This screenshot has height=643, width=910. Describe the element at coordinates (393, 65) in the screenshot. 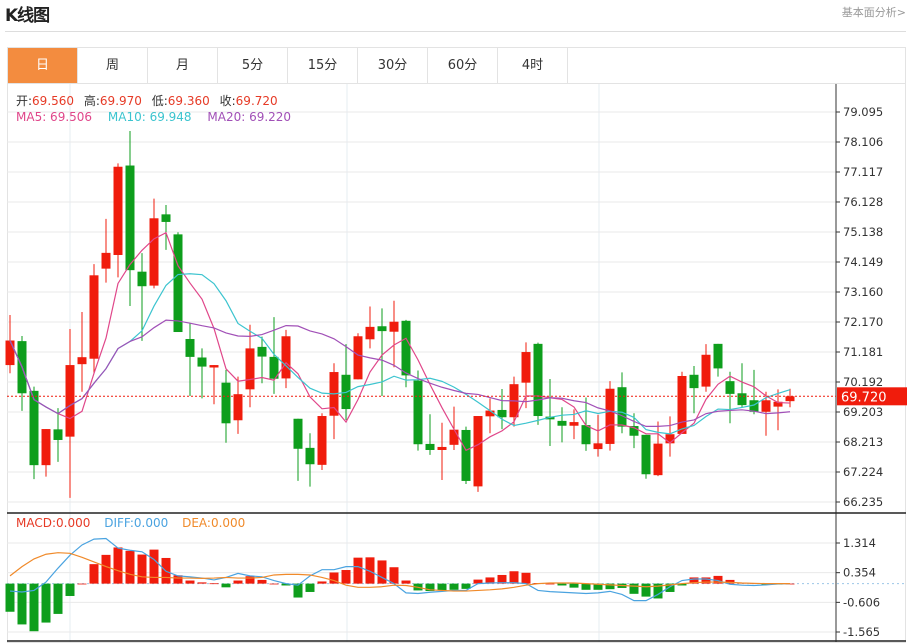

I see `tab-30min: 30分` at that location.